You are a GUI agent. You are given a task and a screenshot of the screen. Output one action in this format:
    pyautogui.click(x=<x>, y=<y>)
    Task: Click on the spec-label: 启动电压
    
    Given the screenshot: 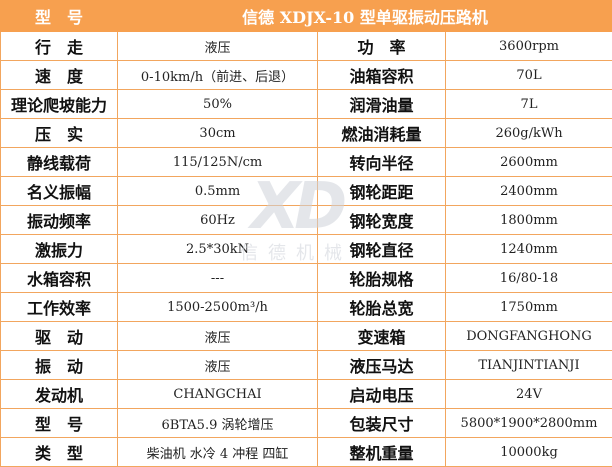 What is the action you would take?
    pyautogui.click(x=382, y=394)
    